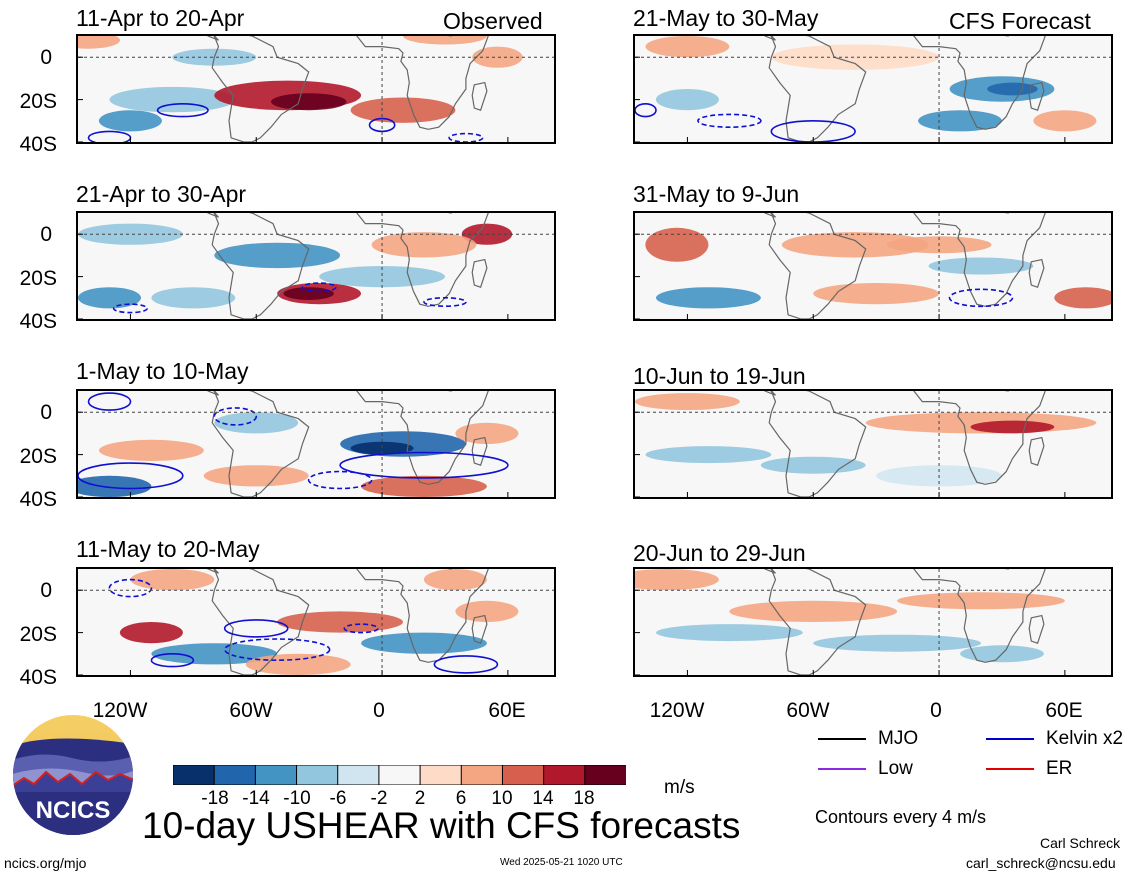 The height and width of the screenshot is (878, 1135). What do you see at coordinates (215, 798) in the screenshot?
I see `colorbar-label: -18` at bounding box center [215, 798].